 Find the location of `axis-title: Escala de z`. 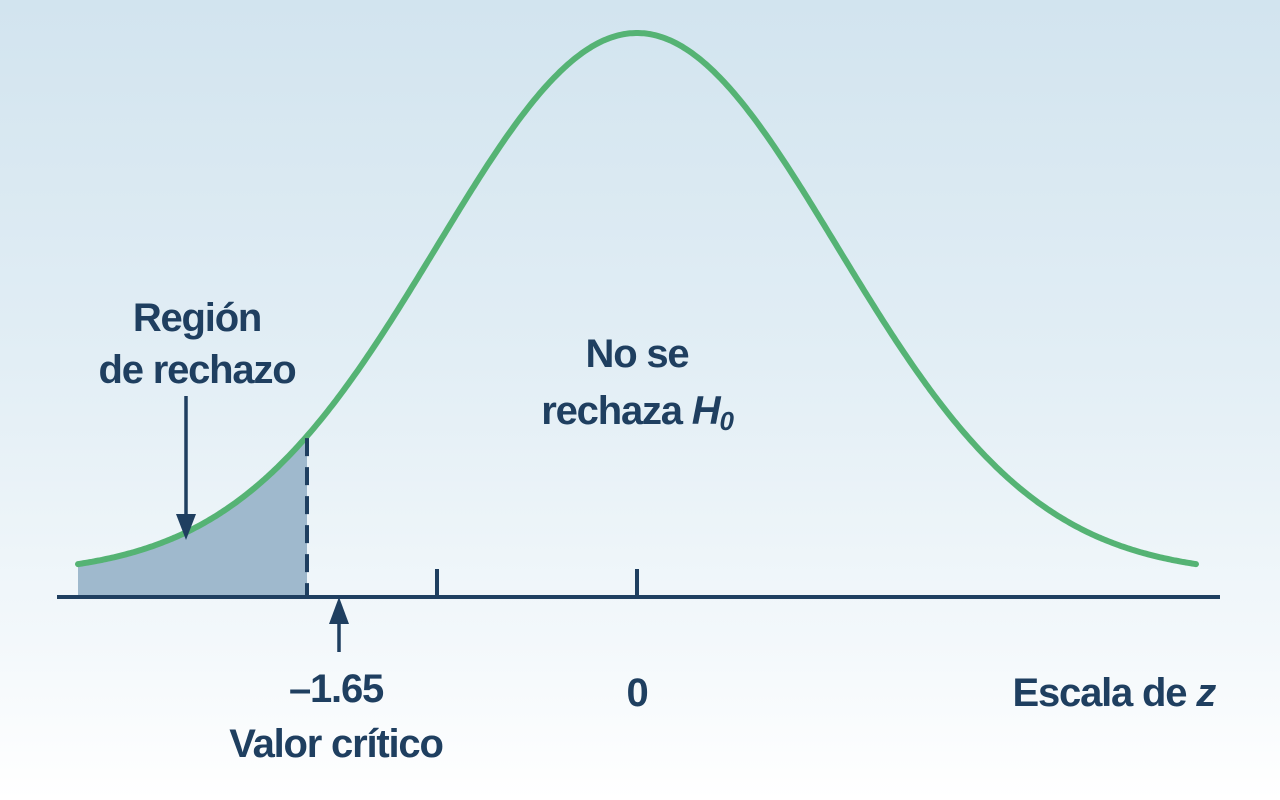

axis-title: Escala de z is located at coordinates (1115, 693).